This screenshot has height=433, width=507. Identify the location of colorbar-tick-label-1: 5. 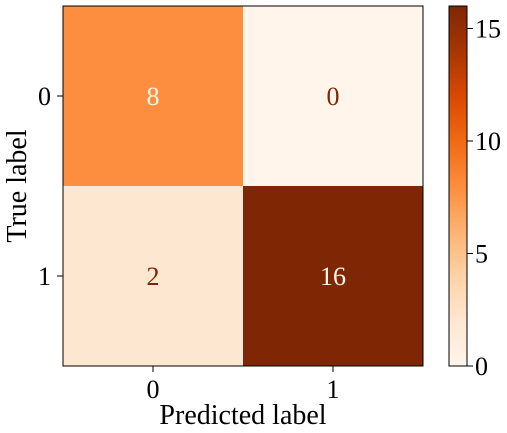
(481, 254).